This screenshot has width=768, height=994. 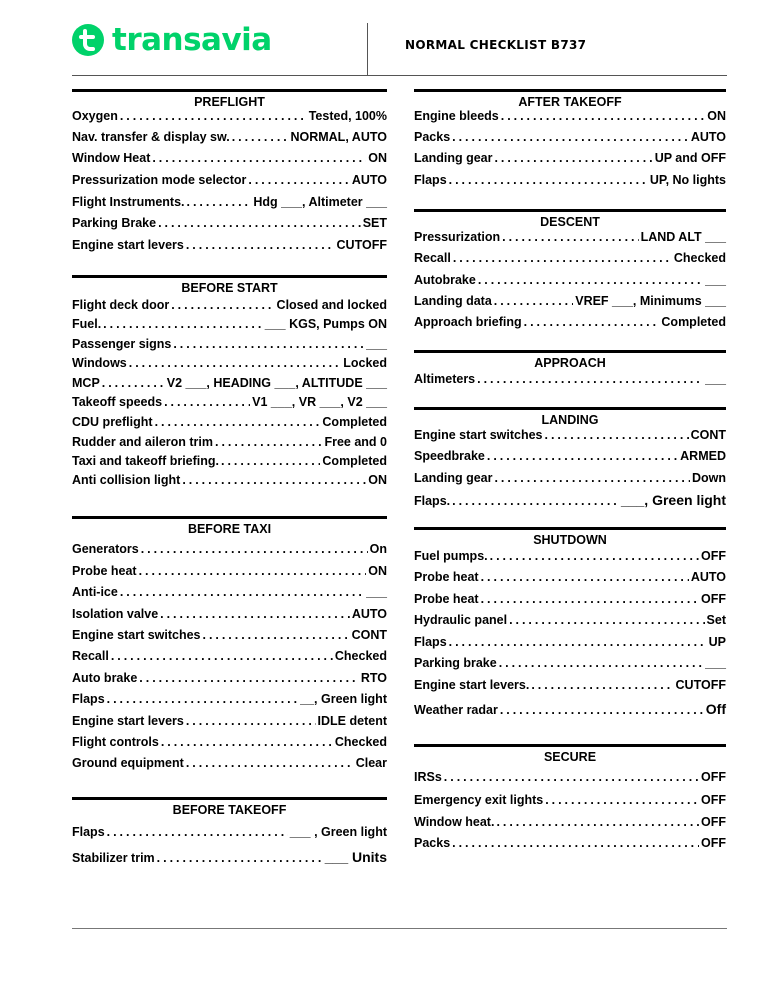 I want to click on section-title: BEFORE TAXI, so click(x=229, y=529).